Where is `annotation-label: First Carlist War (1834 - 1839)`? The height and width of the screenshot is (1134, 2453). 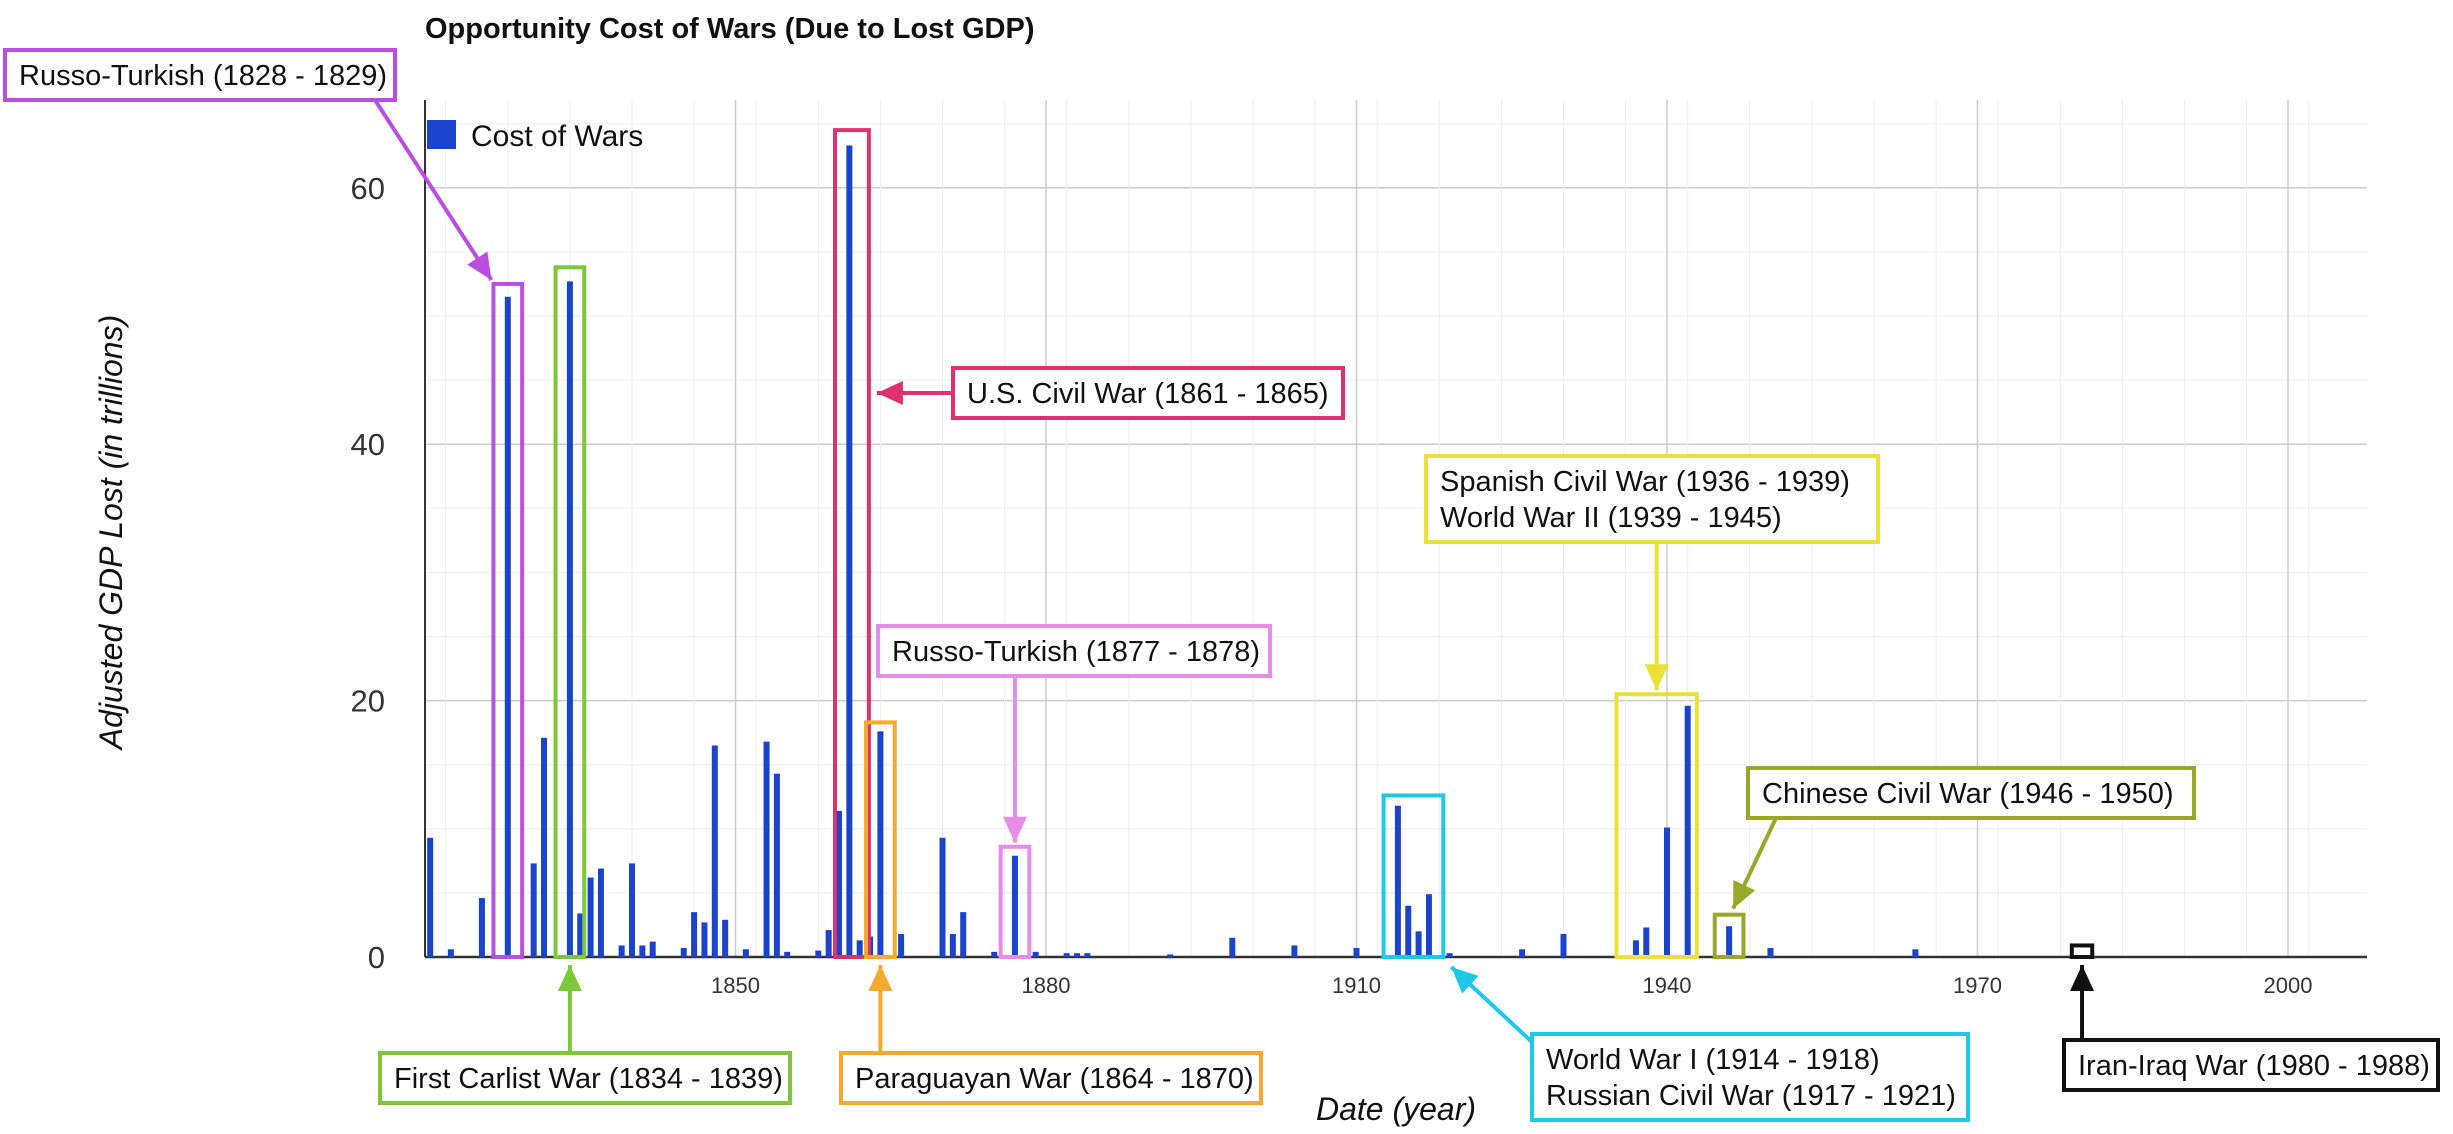 annotation-label: First Carlist War (1834 - 1839) is located at coordinates (588, 1079).